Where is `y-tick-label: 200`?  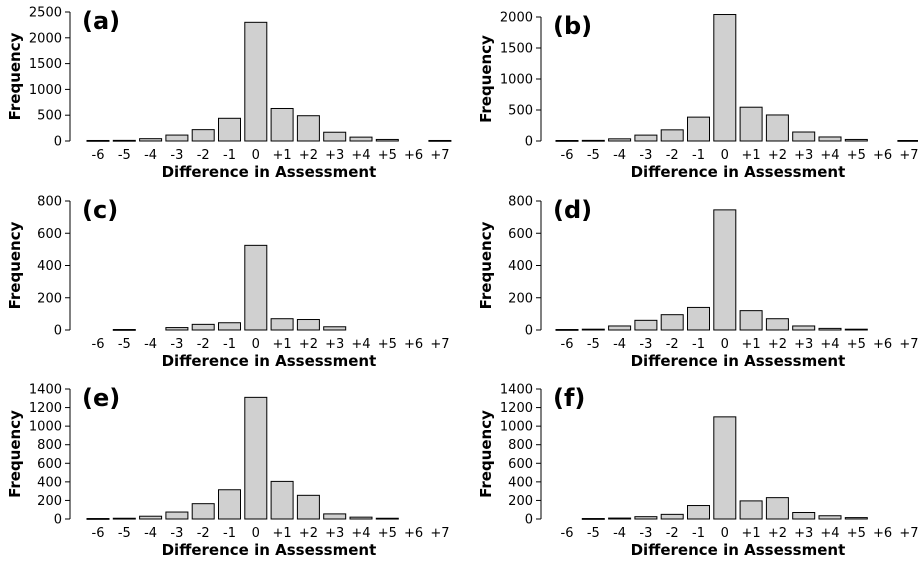 y-tick-label: 200 is located at coordinates (49, 298).